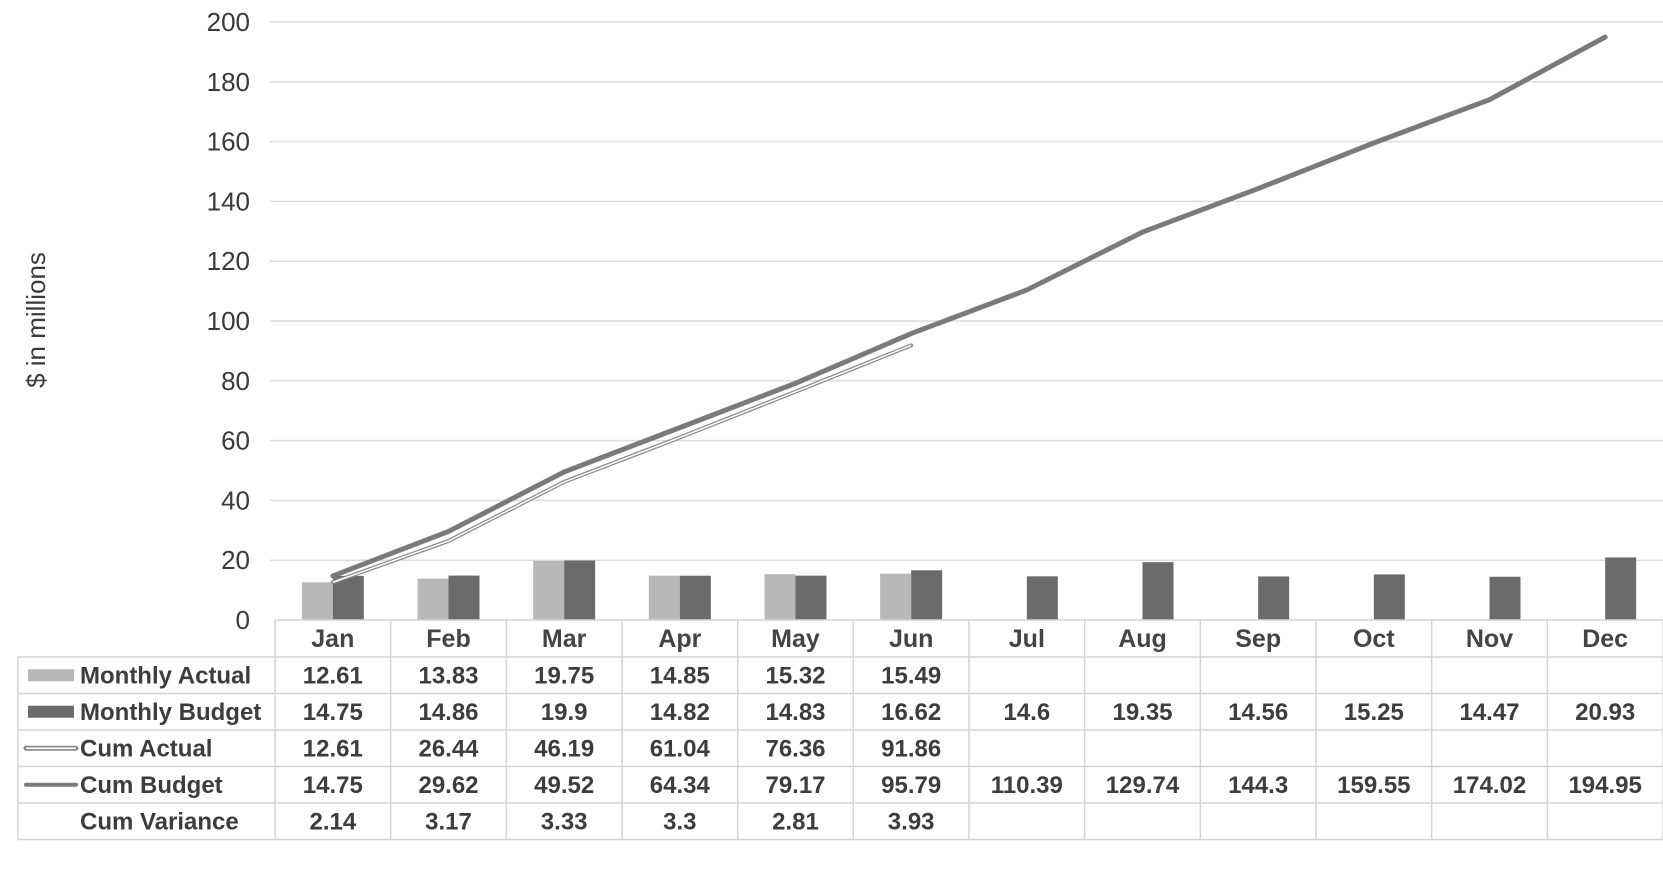 The image size is (1663, 889). What do you see at coordinates (235, 441) in the screenshot?
I see `y-tick-60: 60` at bounding box center [235, 441].